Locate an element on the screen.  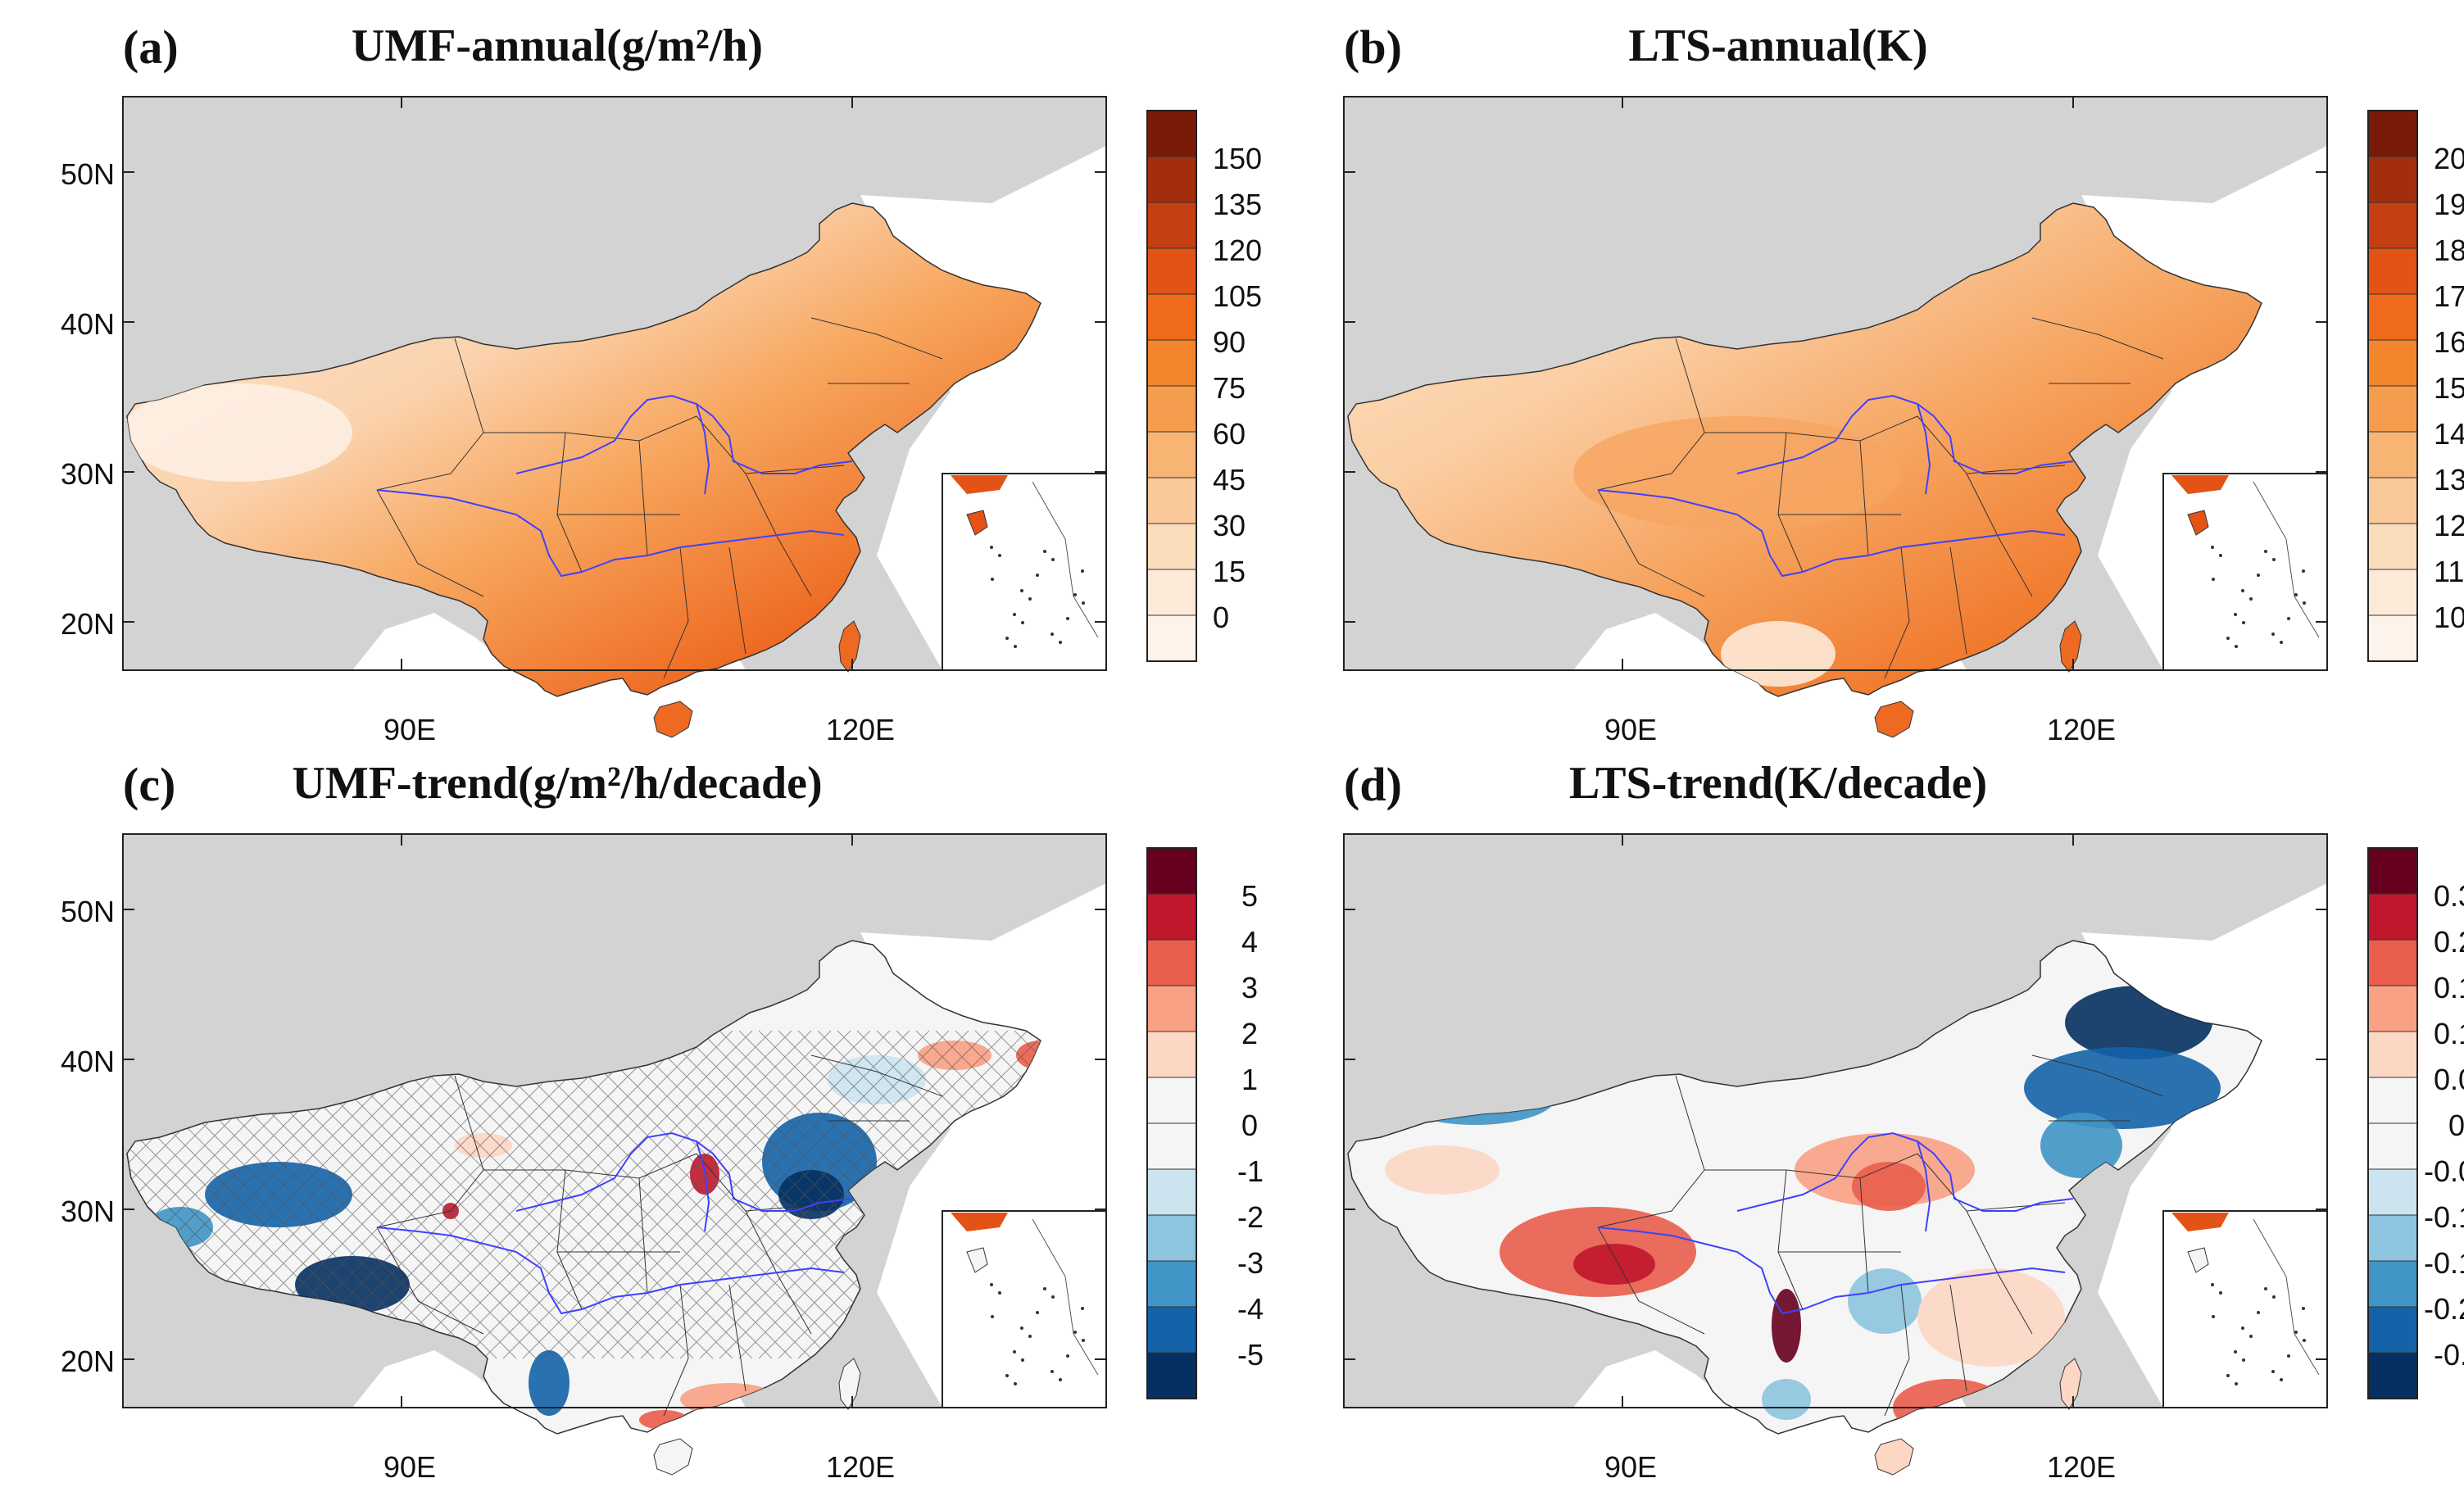
panel-title: UMF-trend(g/m²/h/decade) is located at coordinates (557, 783).